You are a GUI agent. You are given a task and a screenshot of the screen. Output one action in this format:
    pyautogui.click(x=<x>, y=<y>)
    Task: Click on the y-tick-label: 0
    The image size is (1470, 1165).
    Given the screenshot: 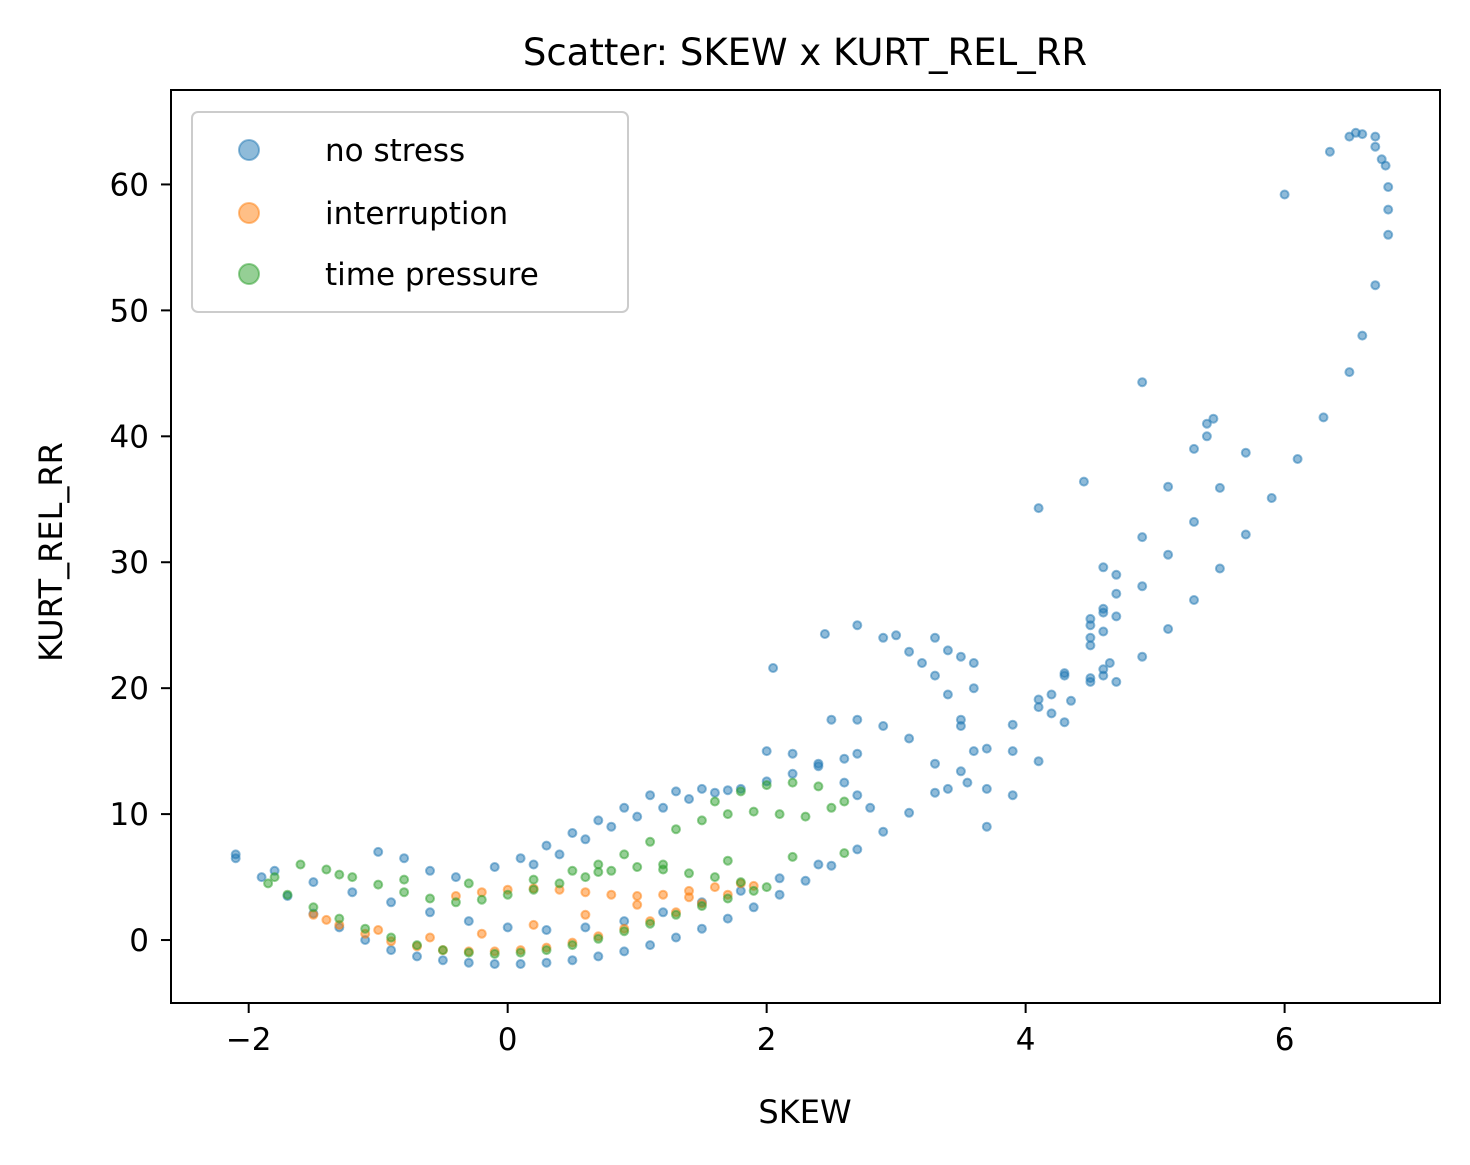 What is the action you would take?
    pyautogui.click(x=139, y=941)
    